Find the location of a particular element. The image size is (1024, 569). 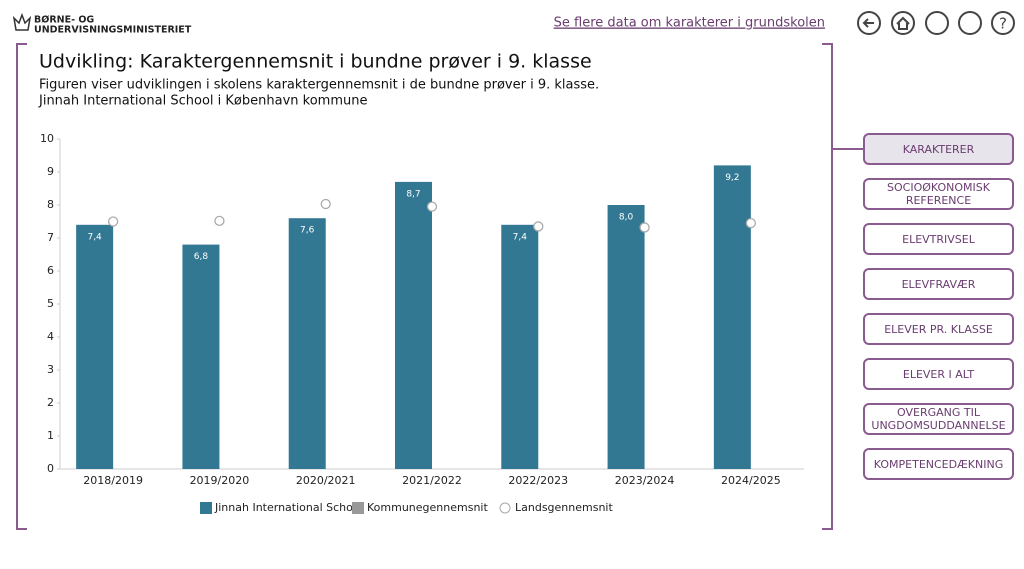

x-tick-label: 2021/2022 is located at coordinates (432, 480).